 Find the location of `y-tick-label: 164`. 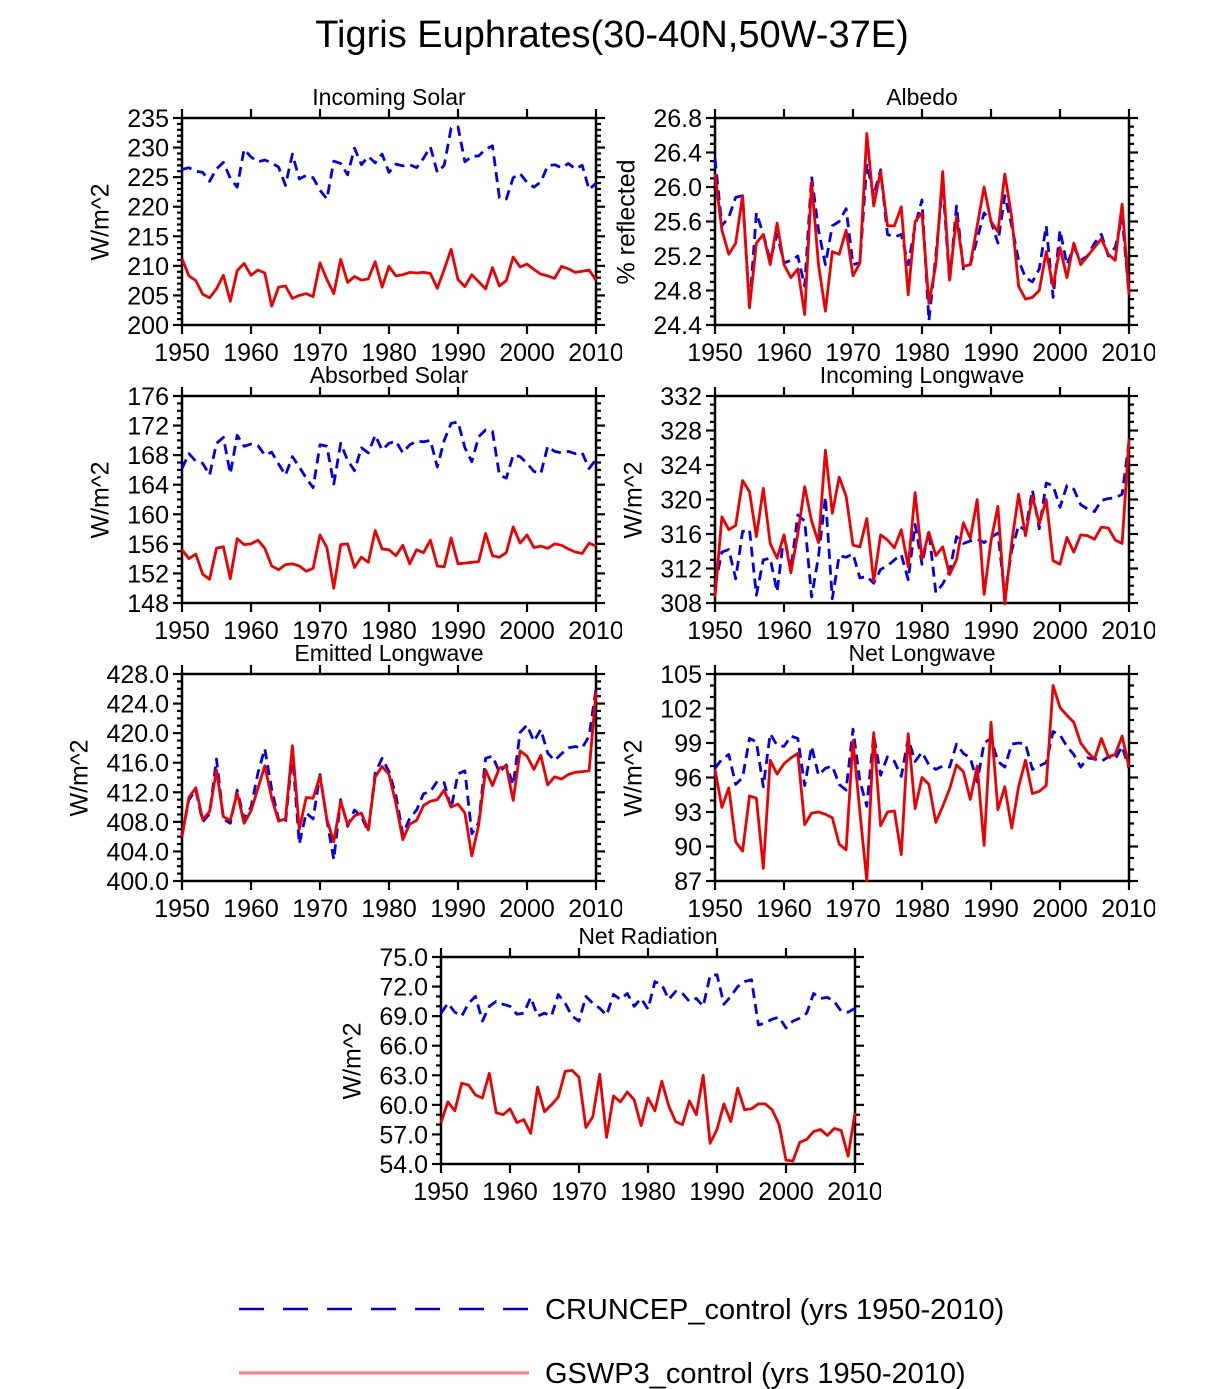

y-tick-label: 164 is located at coordinates (148, 486).